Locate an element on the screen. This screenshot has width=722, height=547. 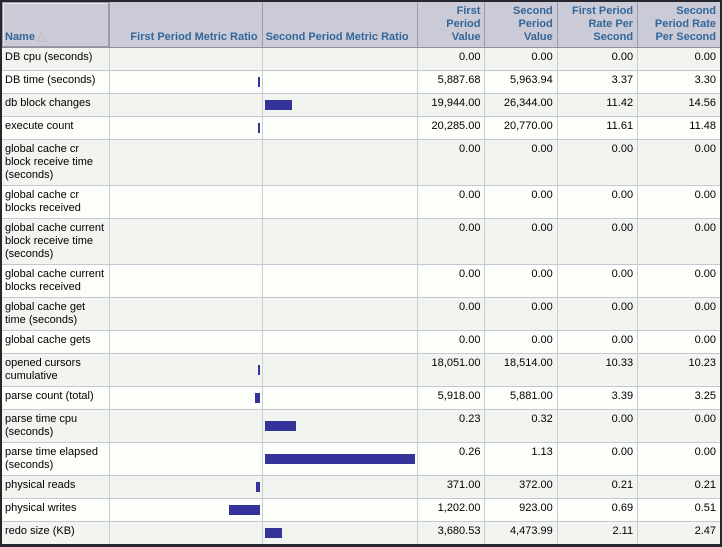
second-value-cell: 20,770.00 is located at coordinates (521, 128).